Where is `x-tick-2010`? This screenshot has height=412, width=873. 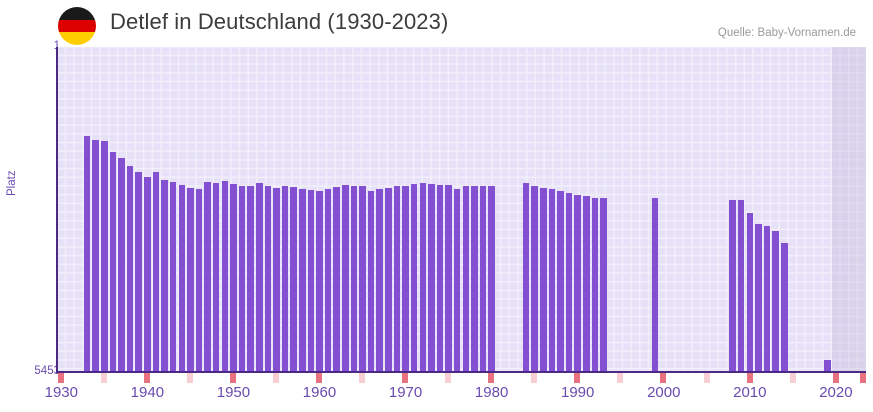
x-tick-2010 is located at coordinates (749, 378).